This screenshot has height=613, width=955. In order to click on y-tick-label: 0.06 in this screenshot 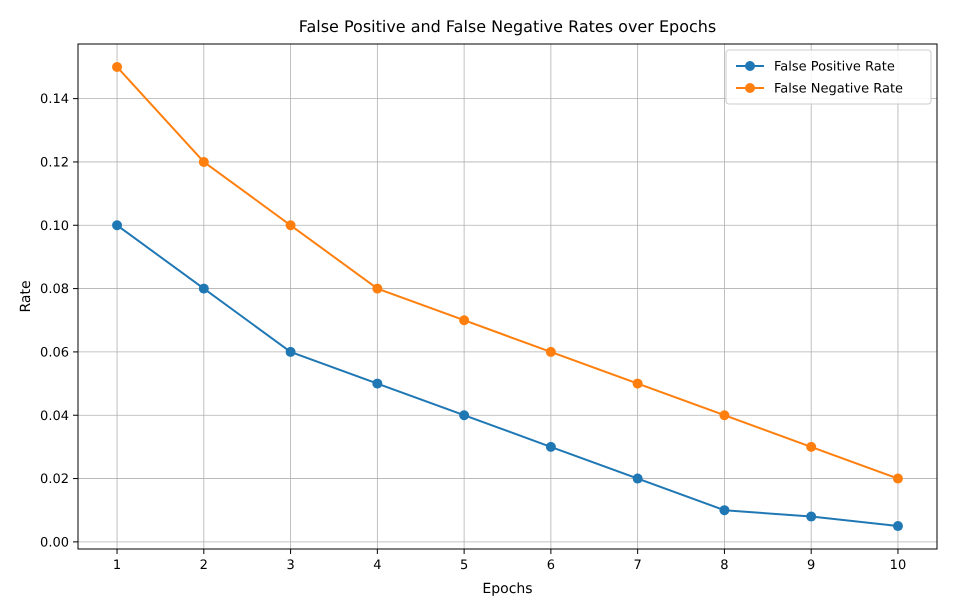, I will do `click(54, 352)`.